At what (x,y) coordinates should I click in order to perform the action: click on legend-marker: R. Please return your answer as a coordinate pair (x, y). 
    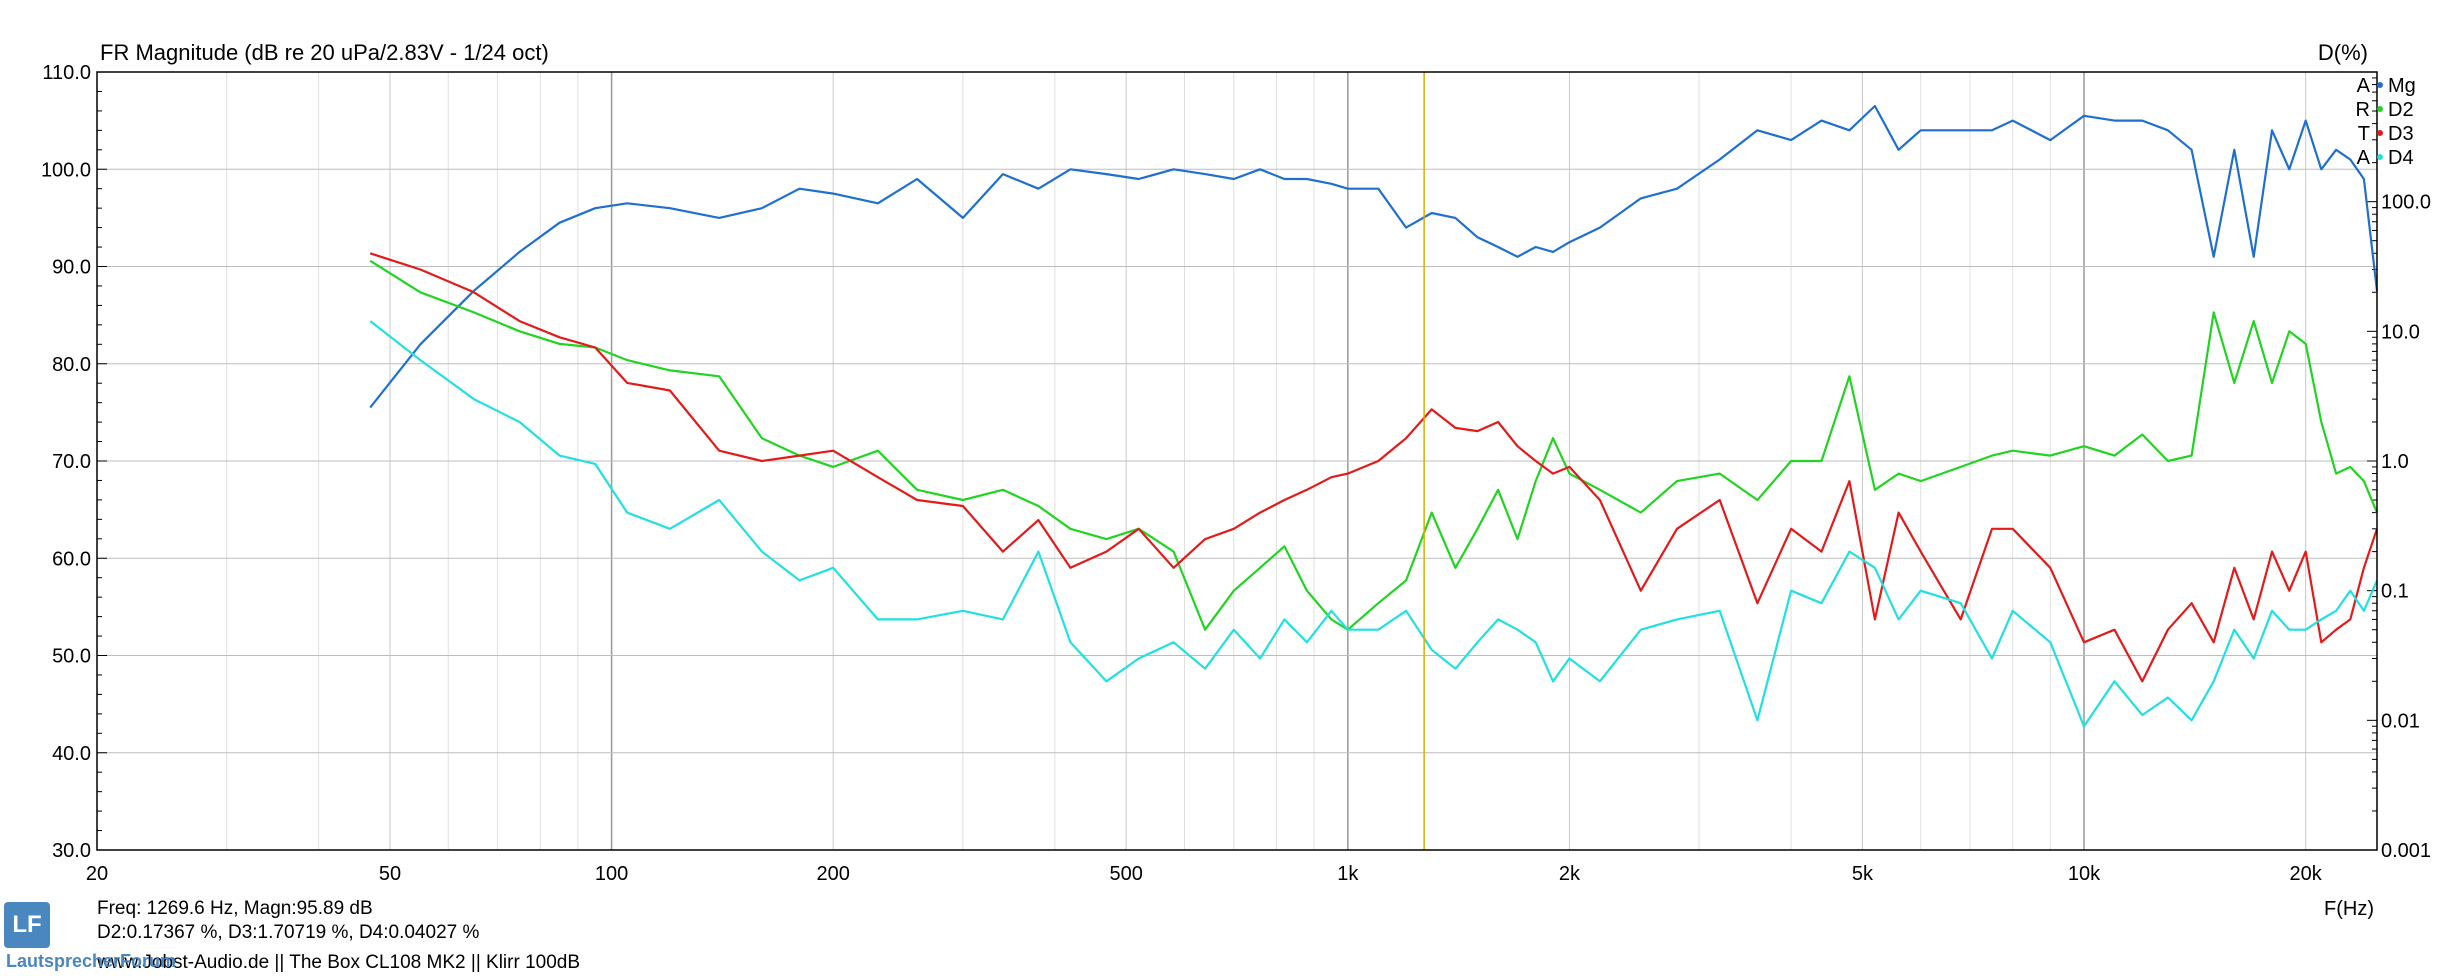
    Looking at the image, I should click on (2363, 110).